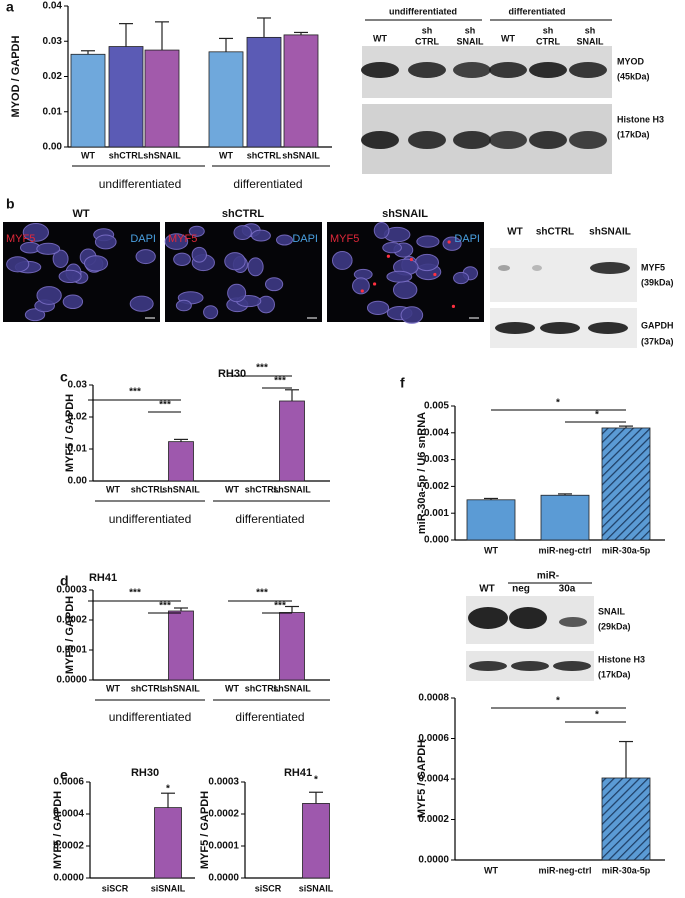 This screenshot has height=898, width=685. Describe the element at coordinates (436, 540) in the screenshot. I see `y-tick-label: 0.000` at that location.